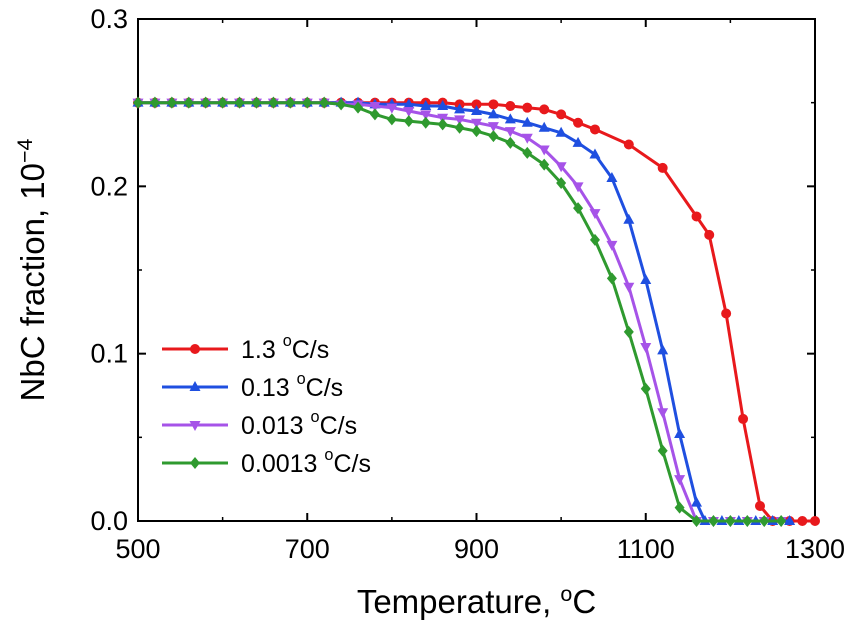  Describe the element at coordinates (109, 521) in the screenshot. I see `y-tick-label: 0.0` at that location.